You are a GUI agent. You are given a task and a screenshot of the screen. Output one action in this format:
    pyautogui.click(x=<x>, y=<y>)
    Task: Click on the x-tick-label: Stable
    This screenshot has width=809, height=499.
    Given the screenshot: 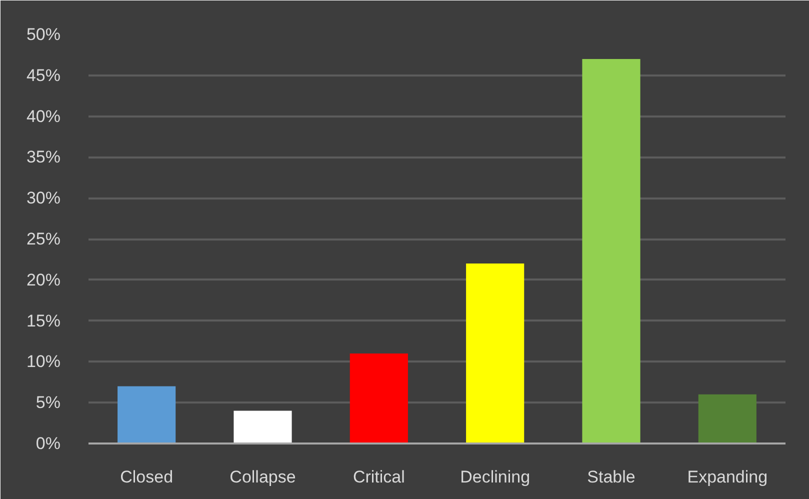 What is the action you would take?
    pyautogui.click(x=611, y=477)
    